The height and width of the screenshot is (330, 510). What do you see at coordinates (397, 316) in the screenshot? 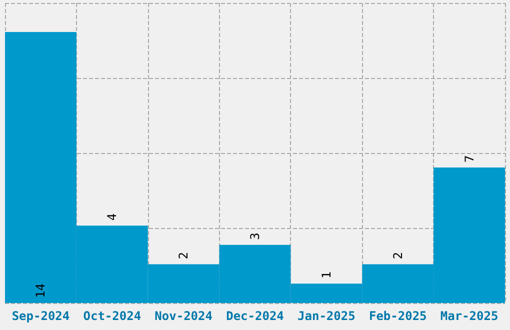
I see `x-tick-label: Feb-2025` at bounding box center [397, 316].